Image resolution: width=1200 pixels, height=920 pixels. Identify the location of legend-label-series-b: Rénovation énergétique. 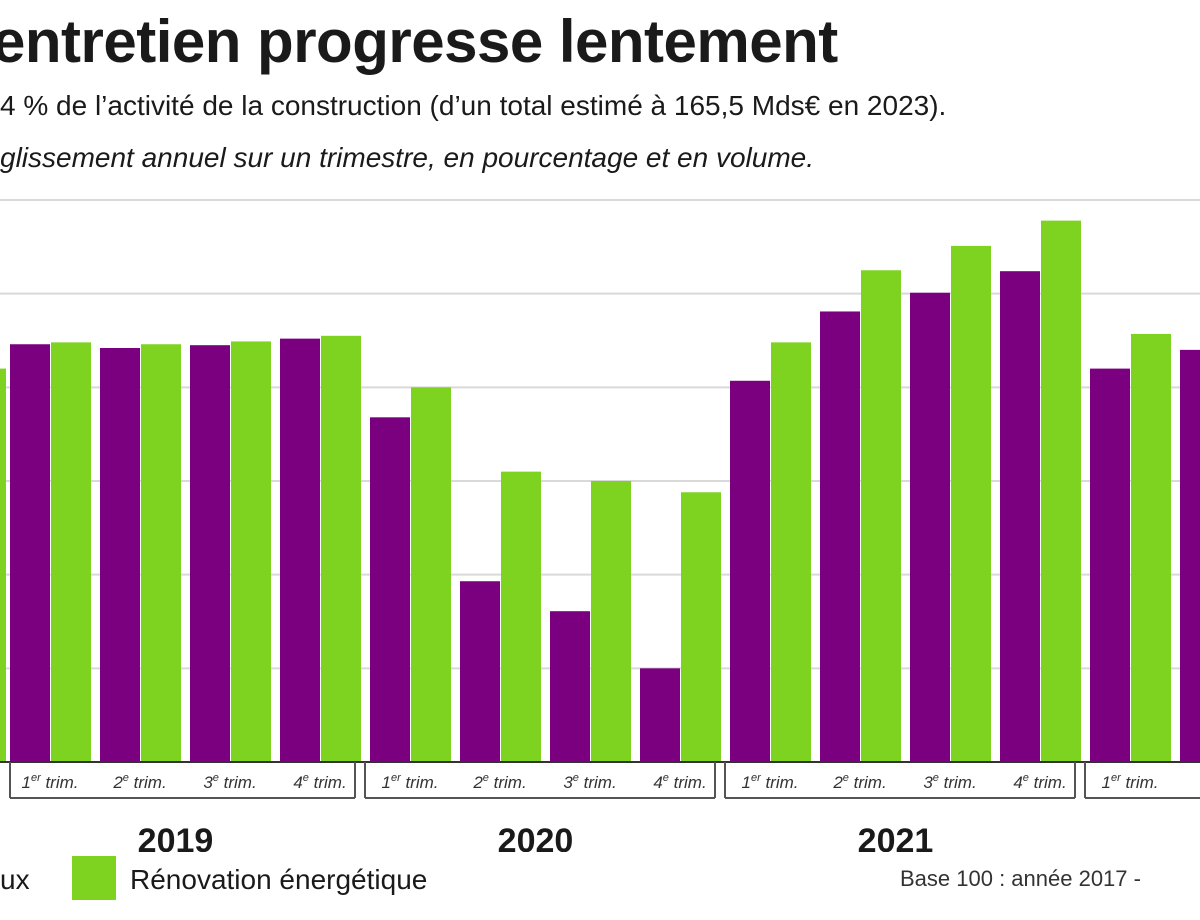
(279, 879).